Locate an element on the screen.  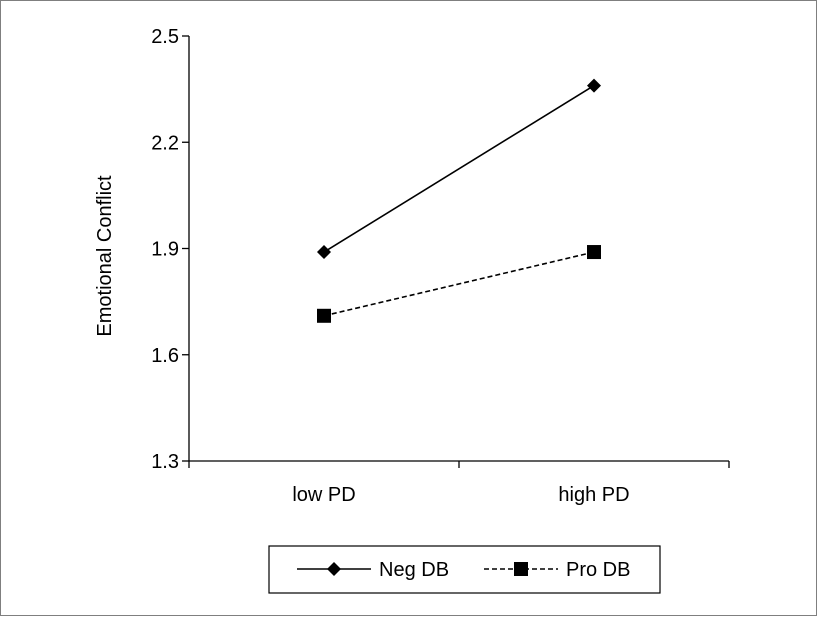
plot-series is located at coordinates (459, 200).